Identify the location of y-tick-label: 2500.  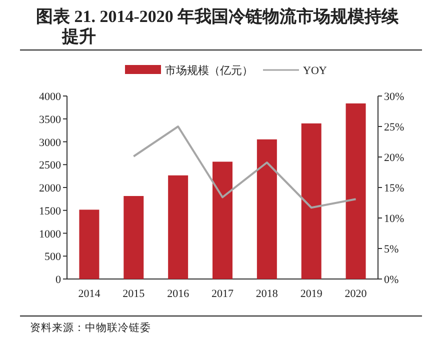
(50, 166).